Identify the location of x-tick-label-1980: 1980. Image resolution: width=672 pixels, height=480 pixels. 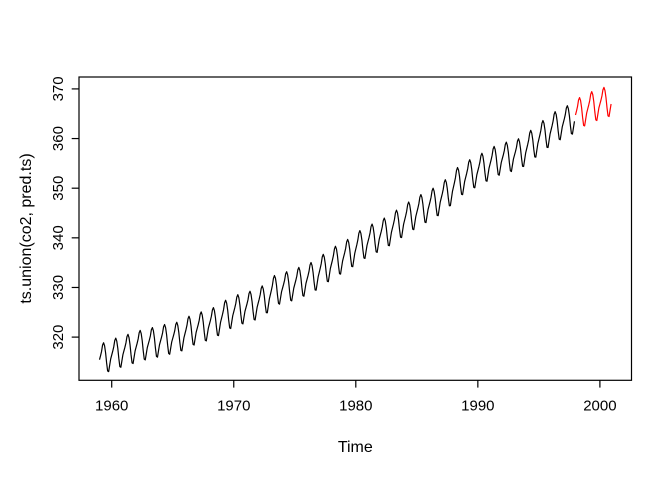
(355, 406).